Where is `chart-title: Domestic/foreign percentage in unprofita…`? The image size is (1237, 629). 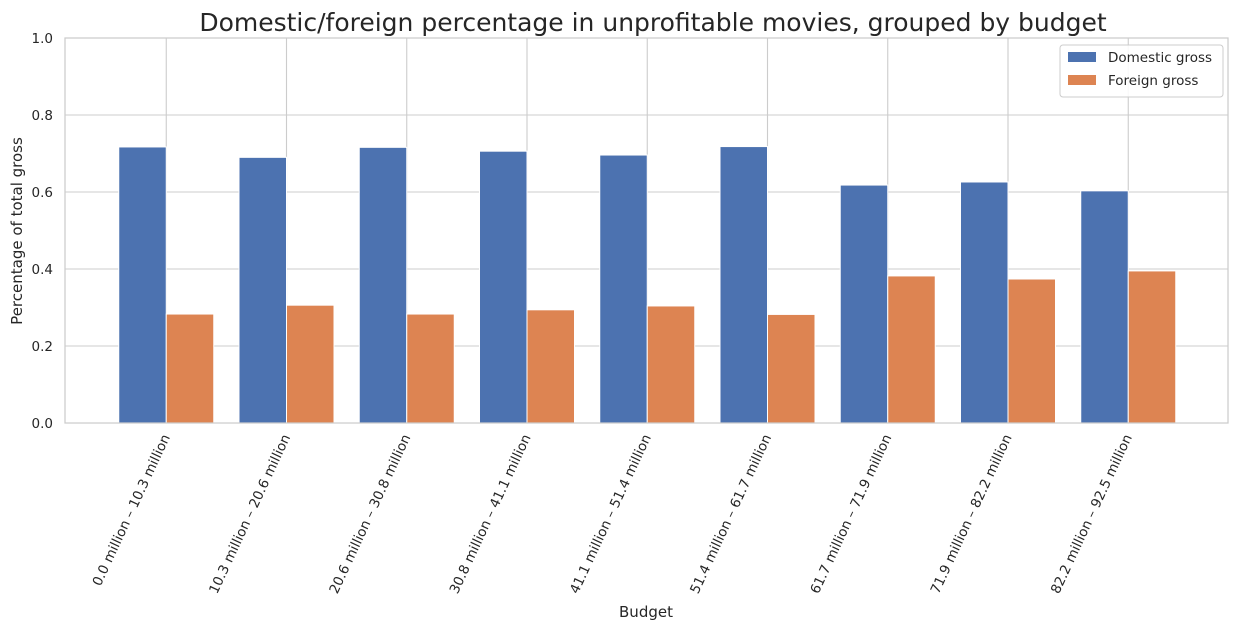 chart-title: Domestic/foreign percentage in unprofita… is located at coordinates (653, 22).